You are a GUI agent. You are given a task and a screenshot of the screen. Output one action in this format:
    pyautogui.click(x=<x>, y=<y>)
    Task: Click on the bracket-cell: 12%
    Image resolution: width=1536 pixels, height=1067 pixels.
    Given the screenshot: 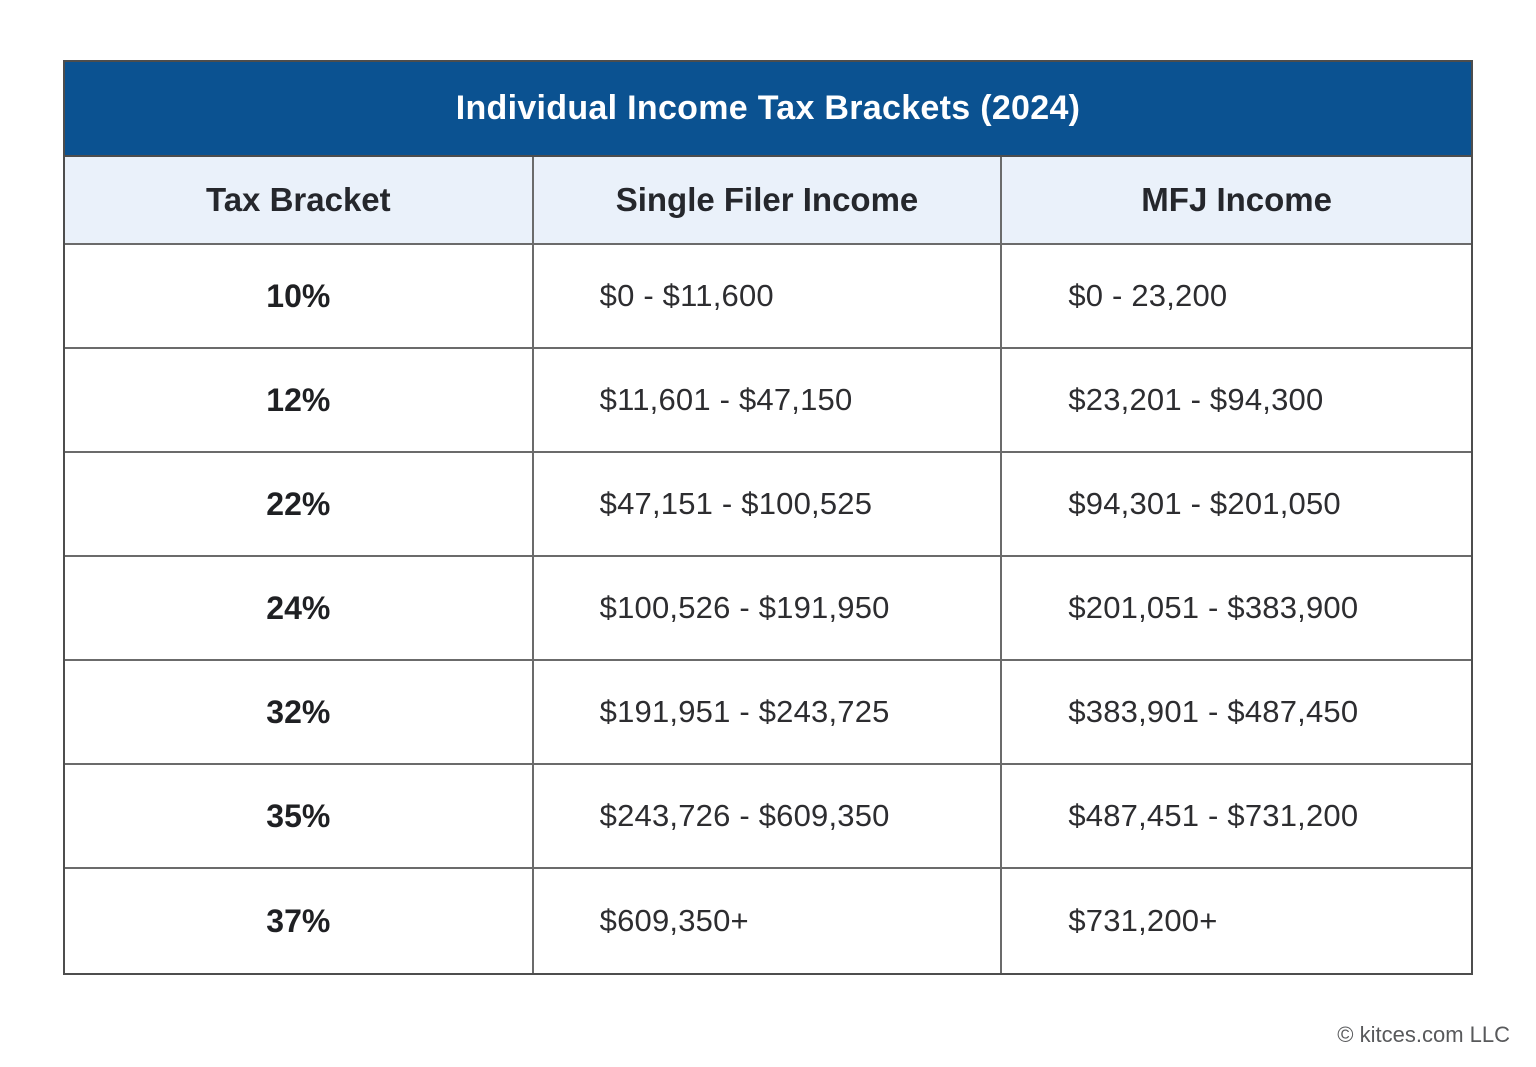 What is the action you would take?
    pyautogui.click(x=299, y=400)
    